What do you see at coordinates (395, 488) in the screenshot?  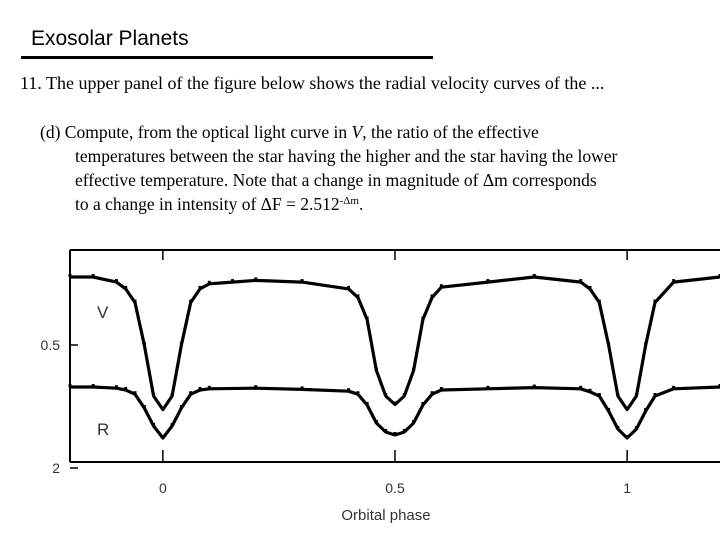 I see `x-tick-label: 0.5` at bounding box center [395, 488].